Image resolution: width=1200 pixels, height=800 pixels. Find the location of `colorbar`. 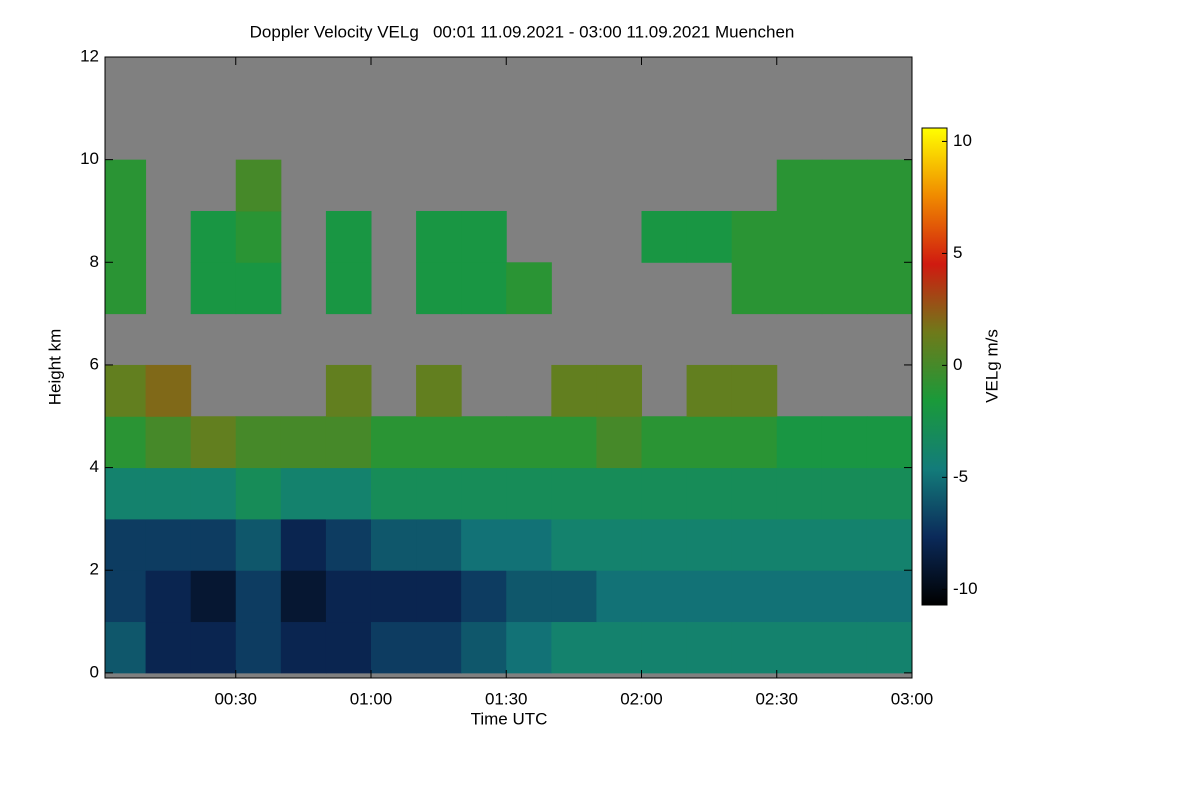

colorbar is located at coordinates (934, 366).